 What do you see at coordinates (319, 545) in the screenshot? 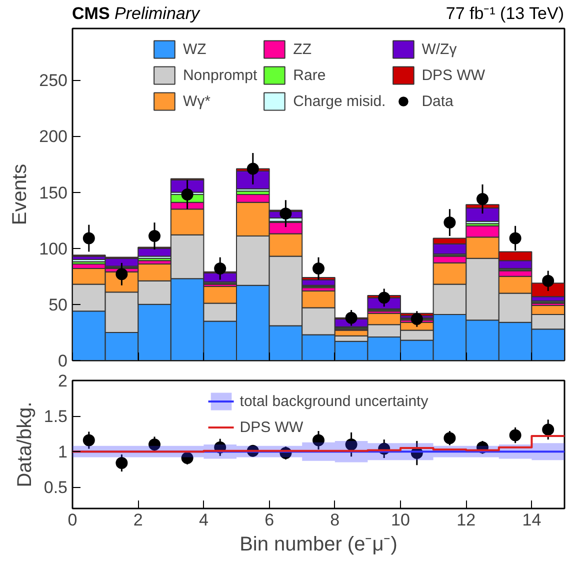
I see `x-axis-title: Bin number (e⁻μ⁻)` at bounding box center [319, 545].